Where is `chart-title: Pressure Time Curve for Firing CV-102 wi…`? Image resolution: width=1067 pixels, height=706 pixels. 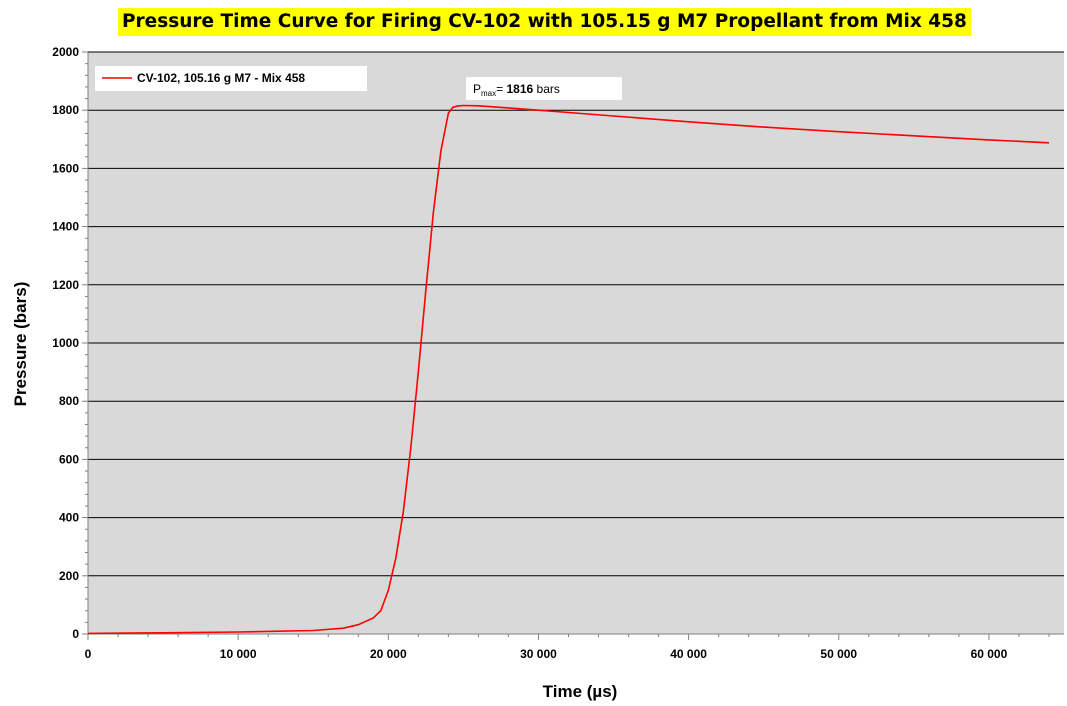
chart-title: Pressure Time Curve for Firing CV-102 wi… is located at coordinates (544, 22).